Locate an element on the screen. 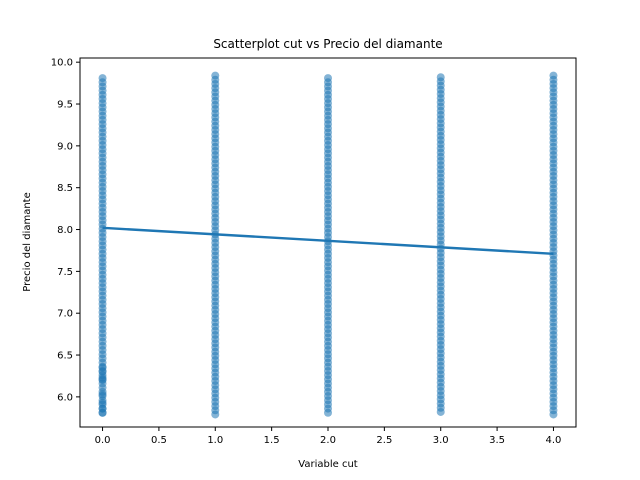  x-tick-label: 3.0 is located at coordinates (441, 440).